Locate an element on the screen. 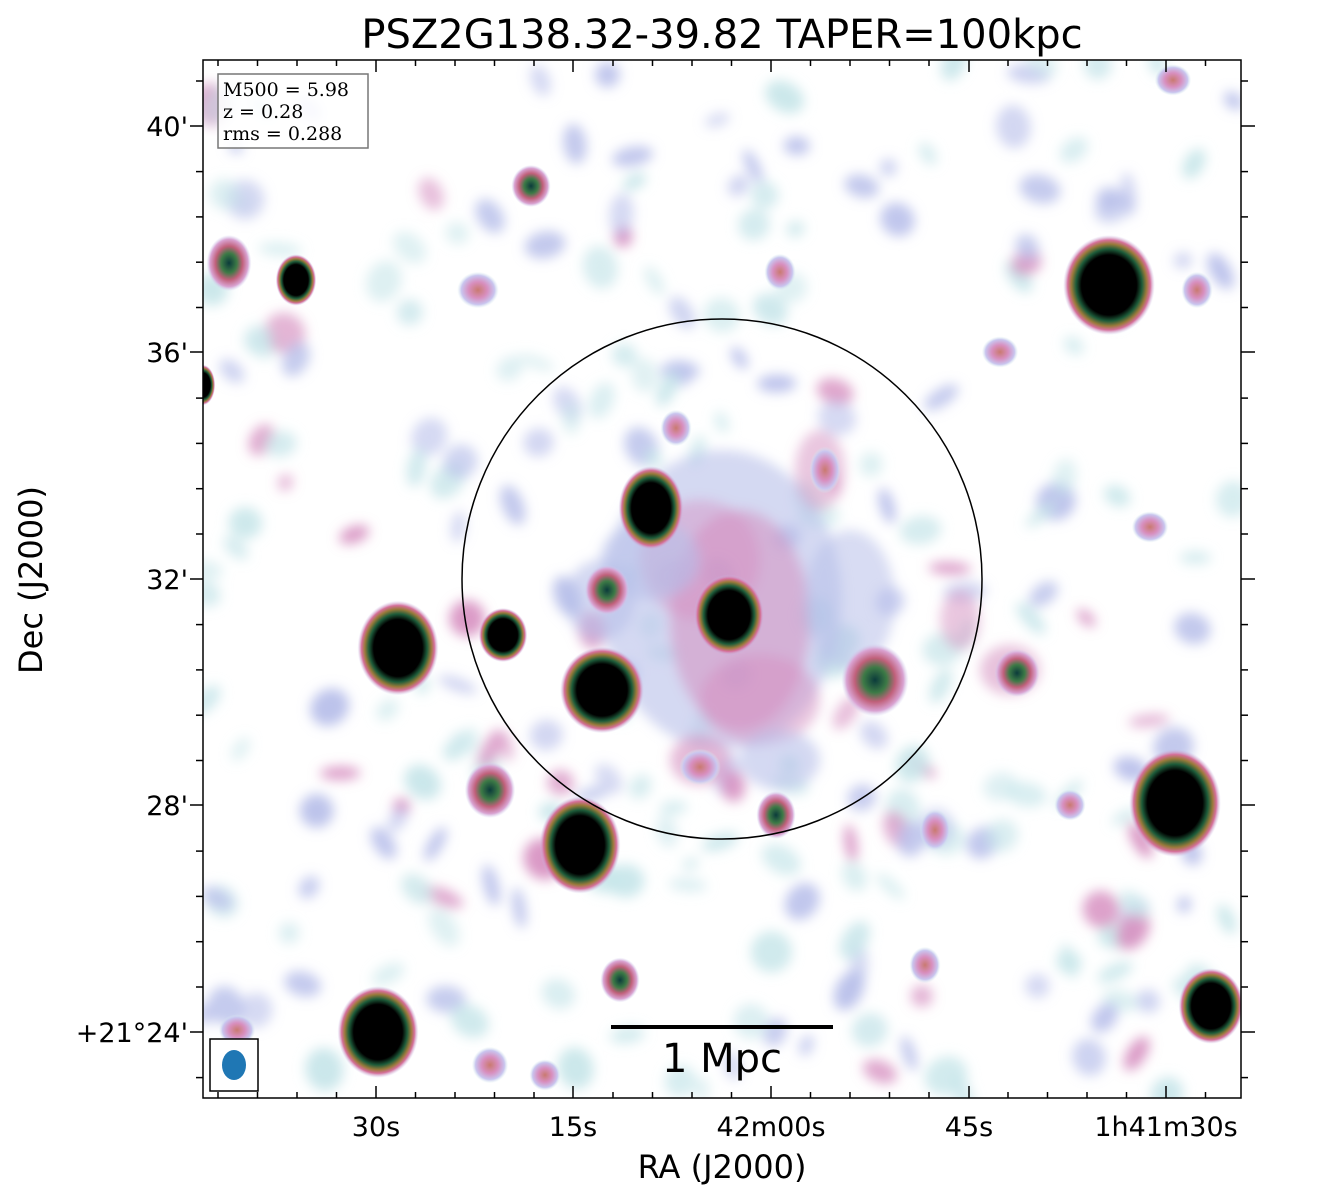 Image resolution: width=1321 pixels, height=1200 pixels. y-tick-label: 28' is located at coordinates (167, 806).